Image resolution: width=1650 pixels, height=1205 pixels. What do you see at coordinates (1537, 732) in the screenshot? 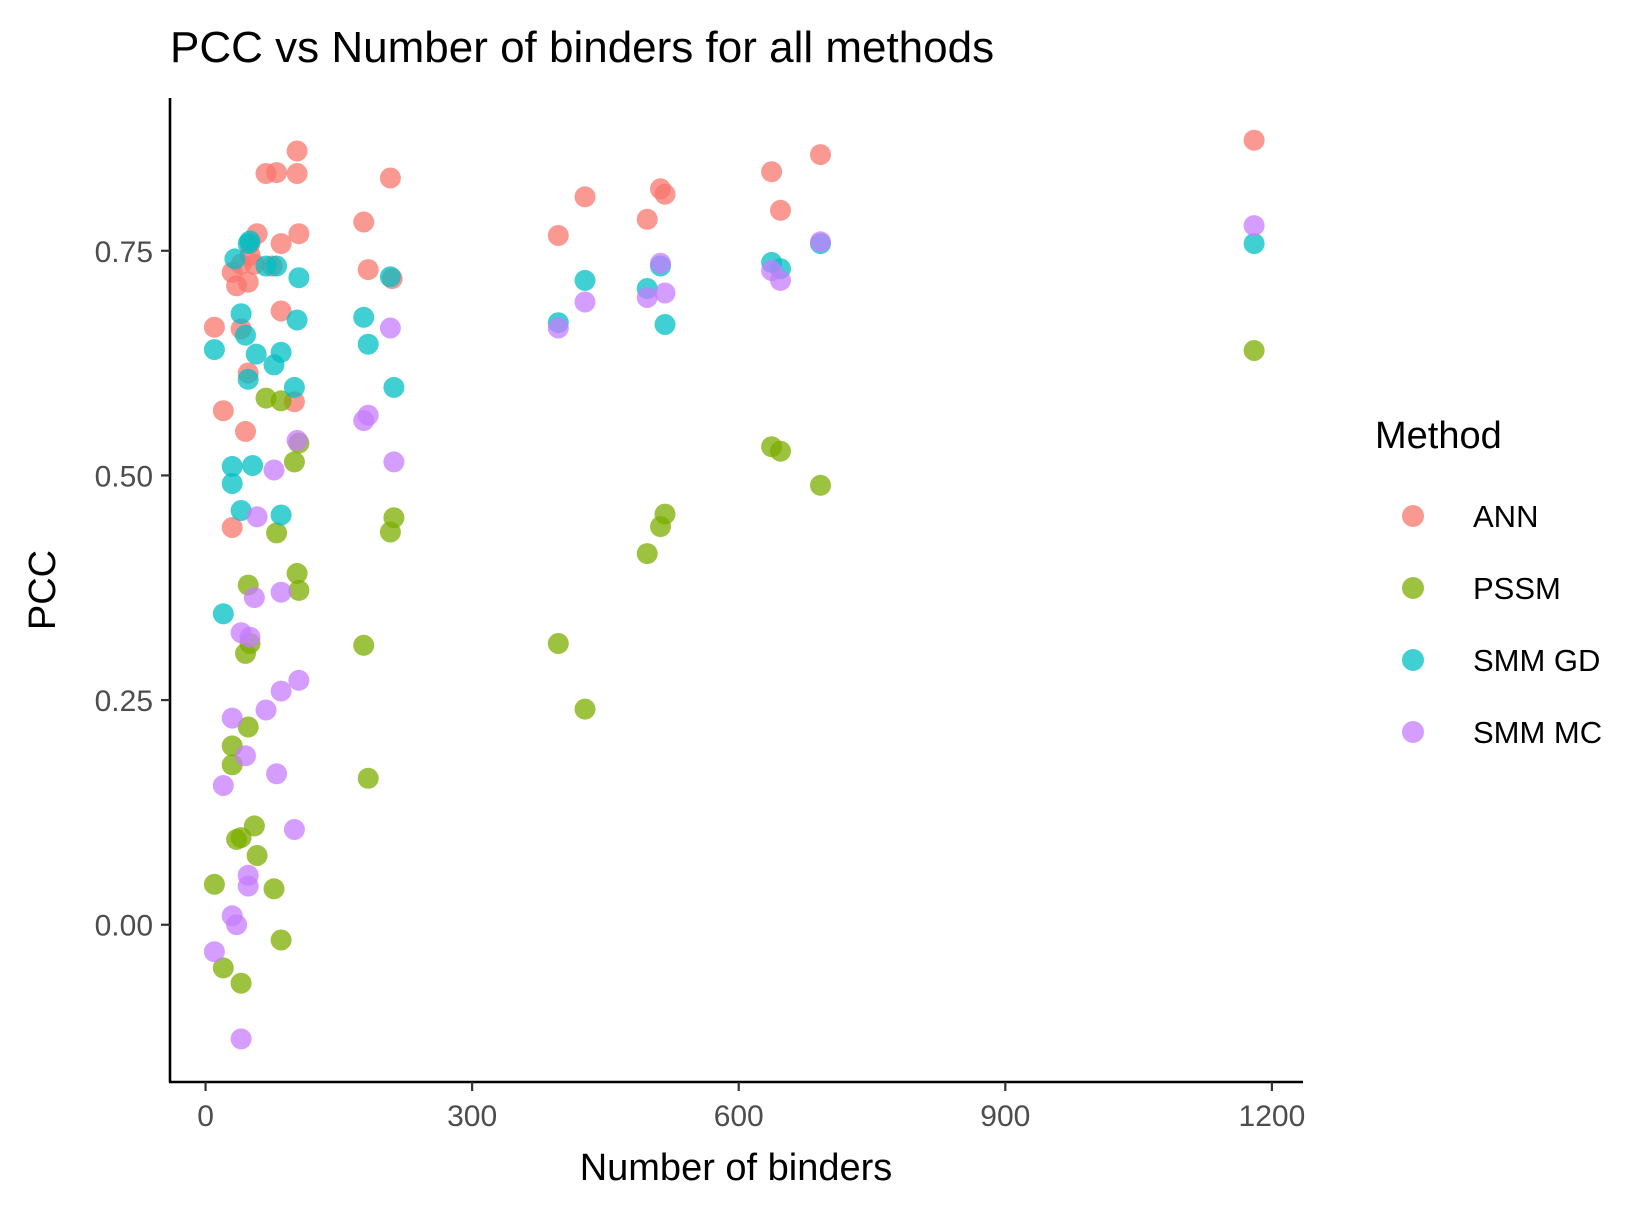
I see `legend-label: SMM MC` at bounding box center [1537, 732].